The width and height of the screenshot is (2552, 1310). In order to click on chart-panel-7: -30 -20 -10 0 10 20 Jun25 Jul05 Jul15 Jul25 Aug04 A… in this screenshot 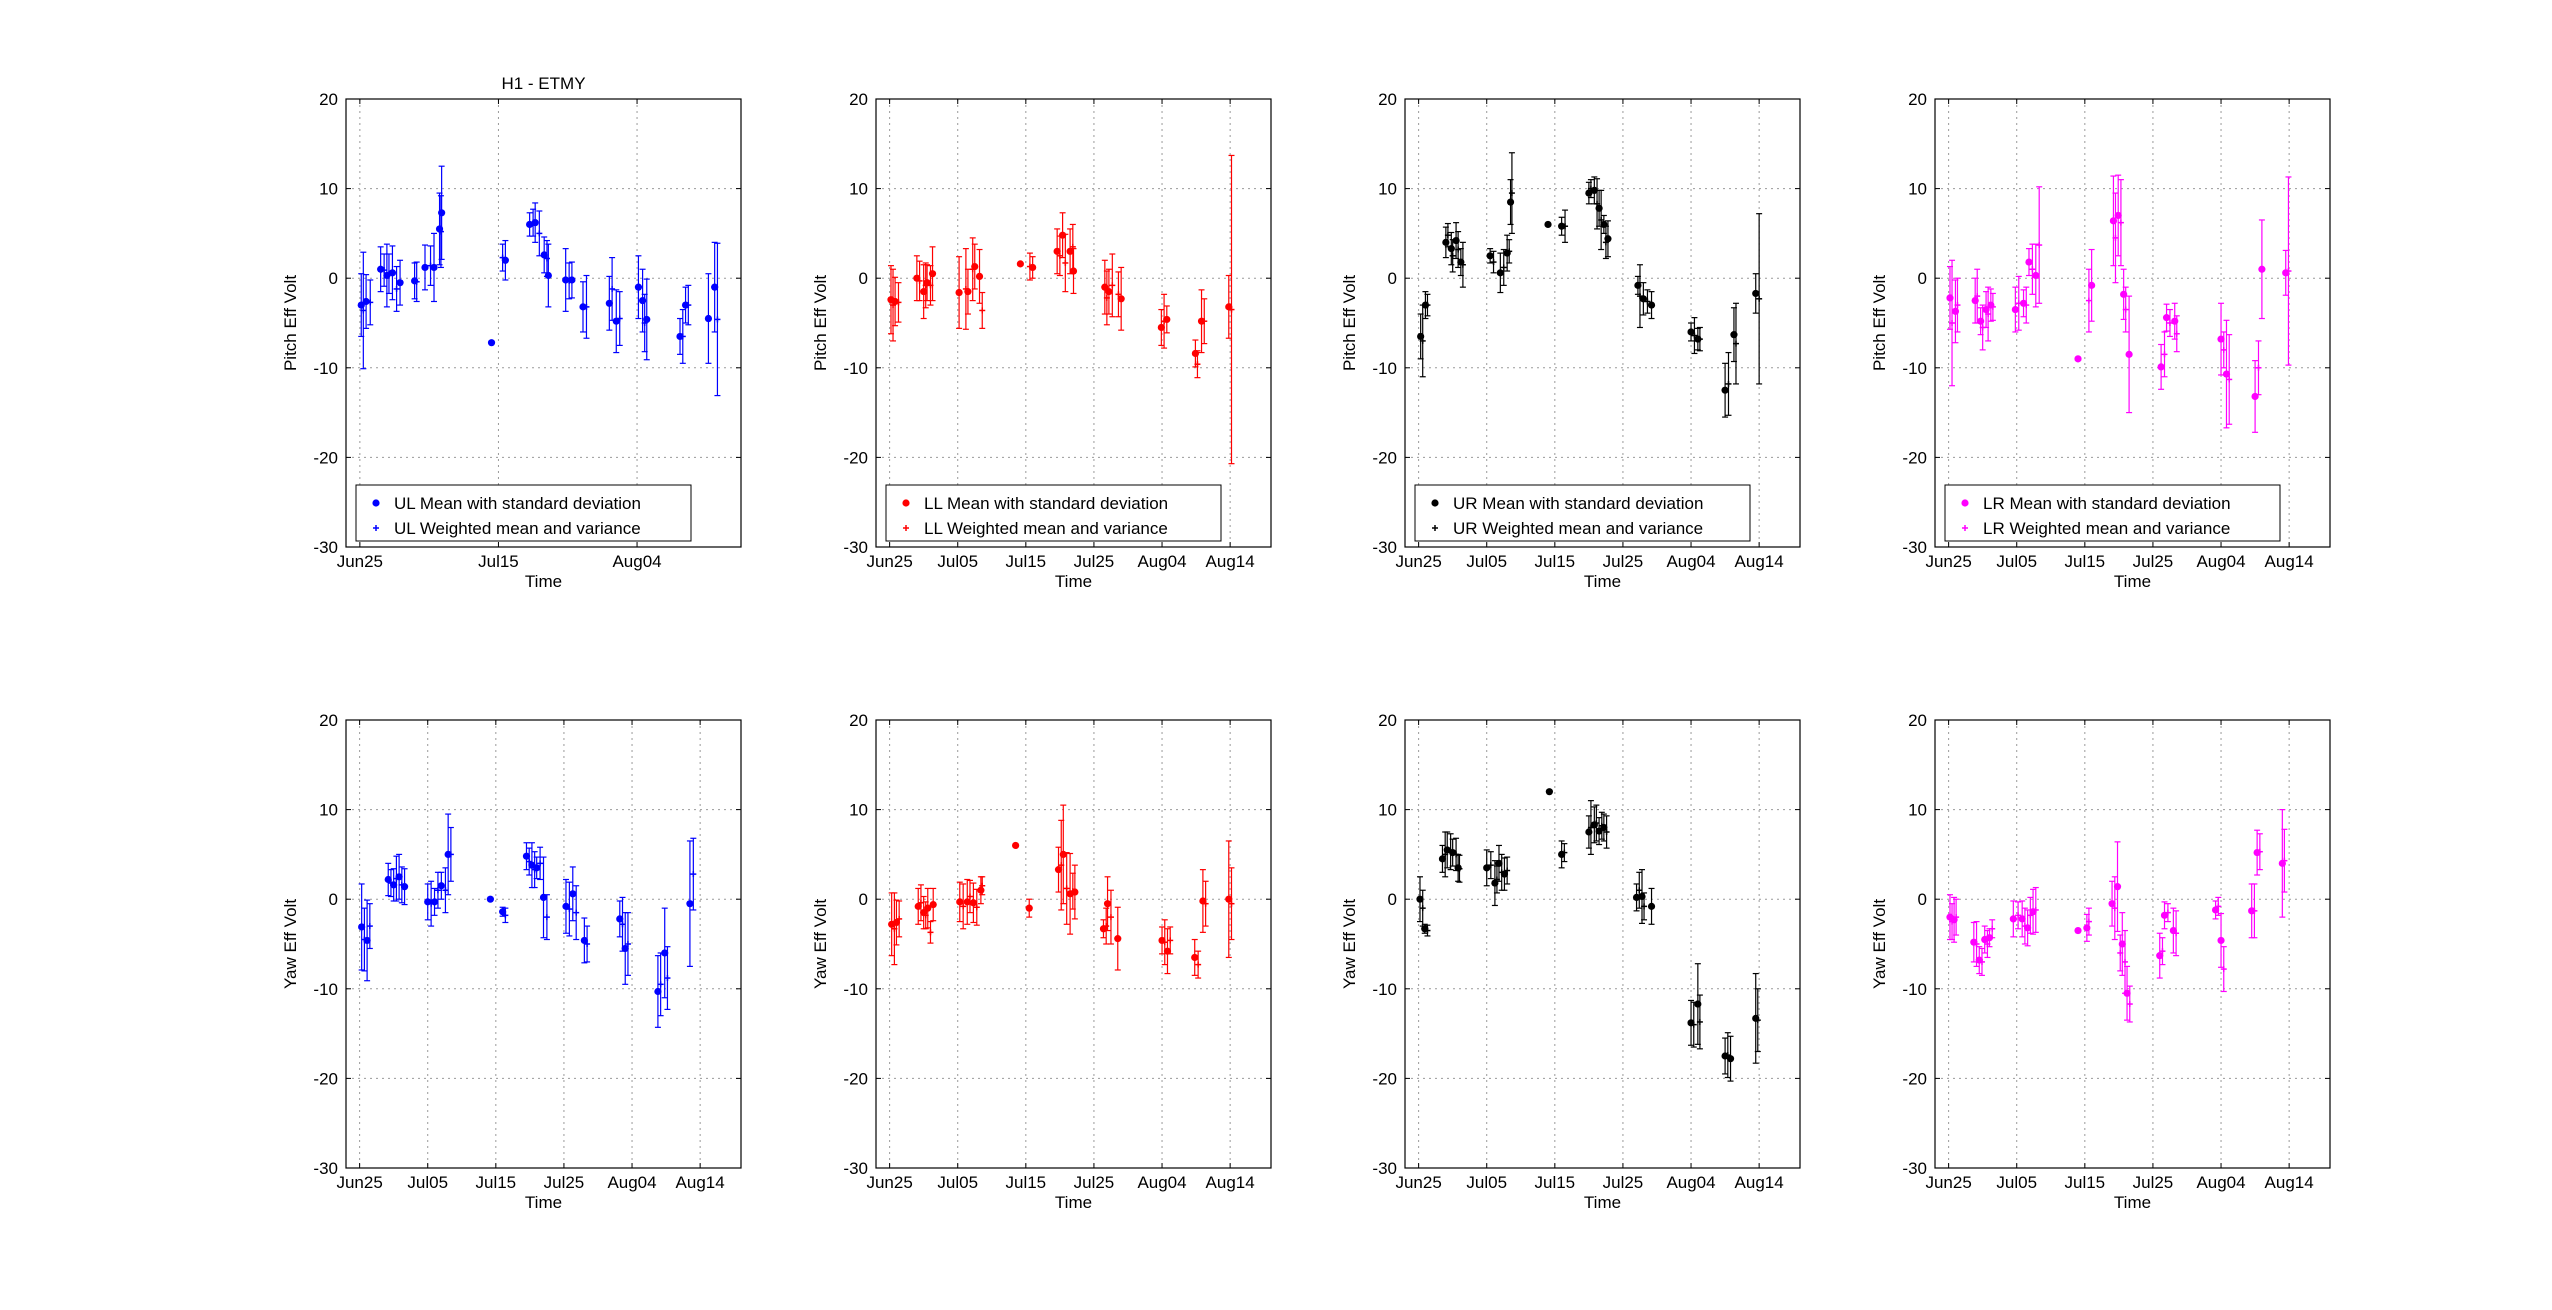, I will do `click(1570, 961)`.